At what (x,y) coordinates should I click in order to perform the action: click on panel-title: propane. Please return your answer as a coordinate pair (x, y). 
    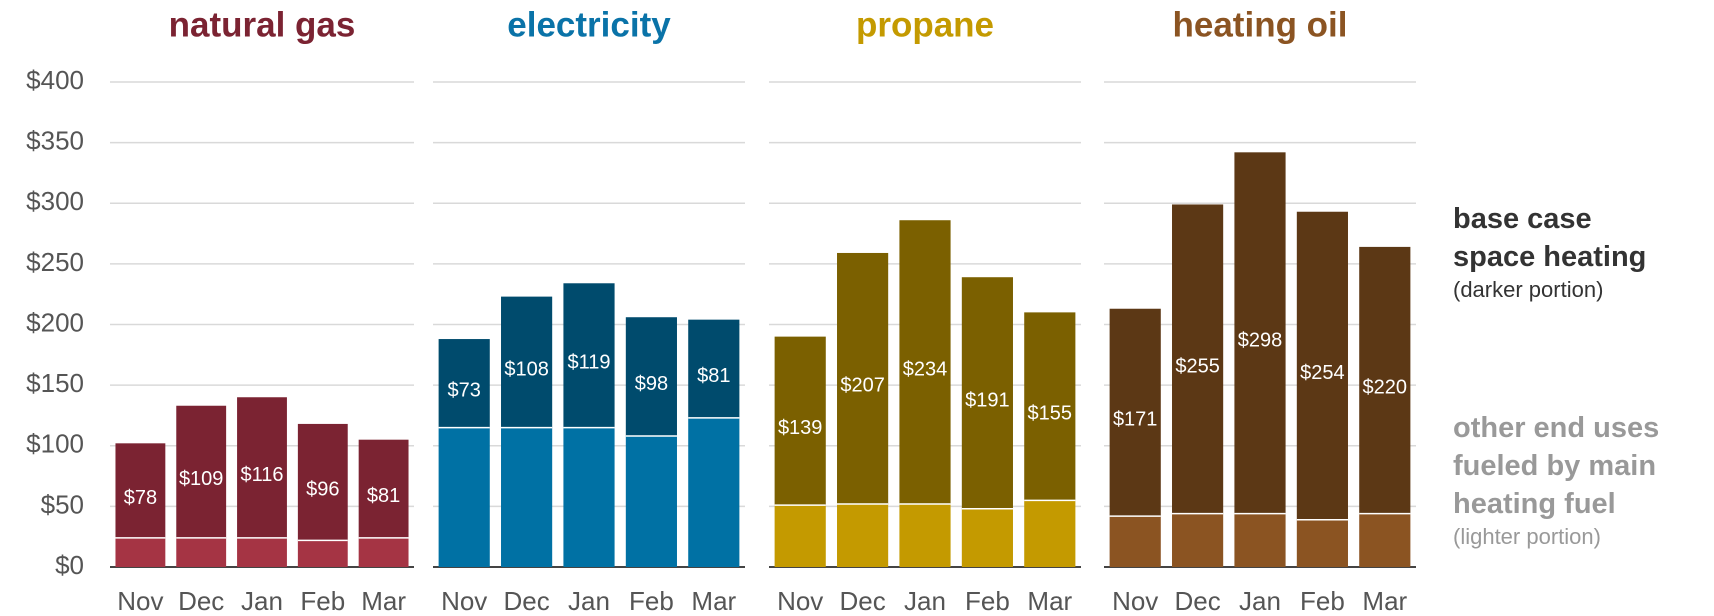
    Looking at the image, I should click on (925, 24).